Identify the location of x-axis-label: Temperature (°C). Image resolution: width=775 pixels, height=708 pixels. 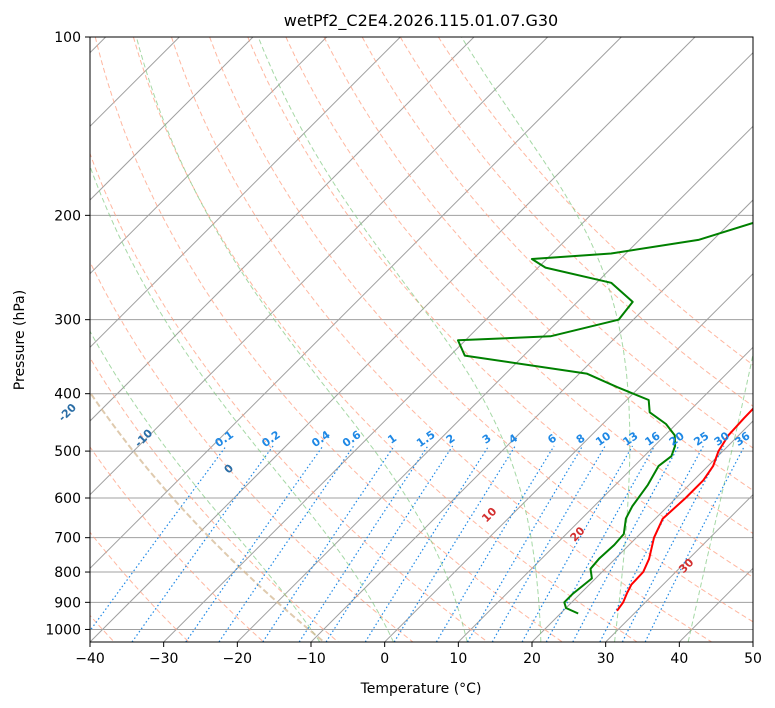
(421, 689).